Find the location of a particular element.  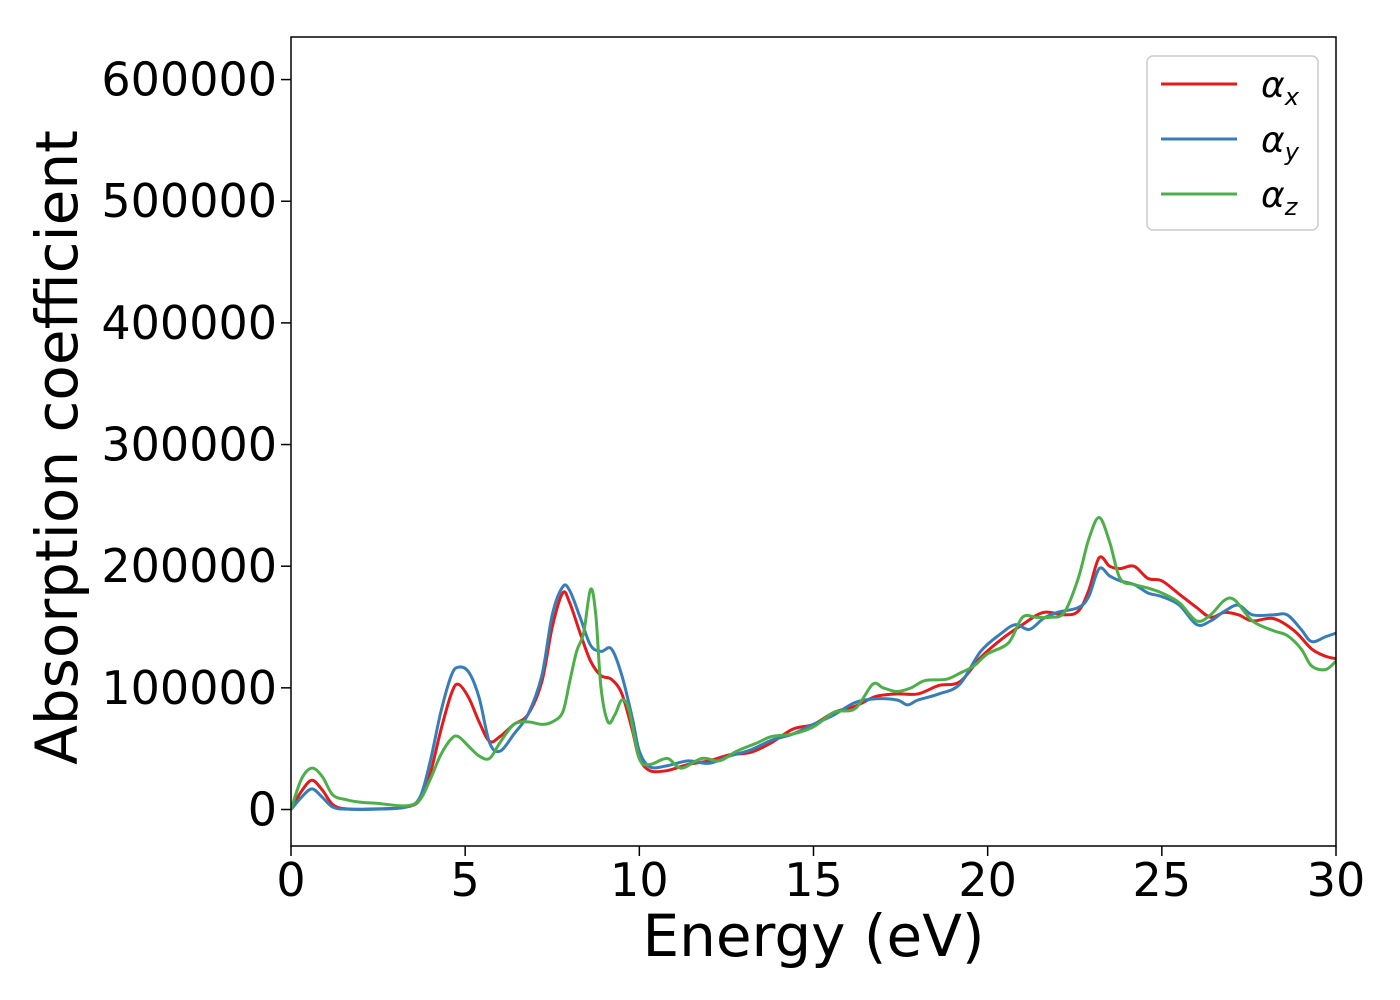

legend-label: αz is located at coordinates (1280, 198).